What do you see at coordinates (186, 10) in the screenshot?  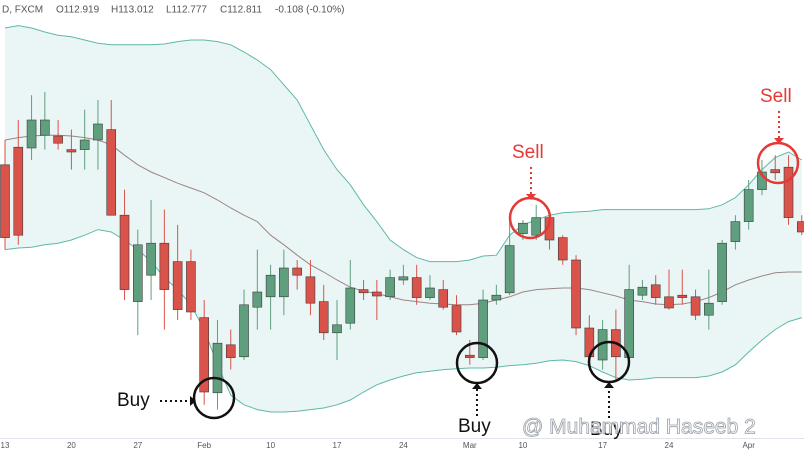 I see `low-label: L112.777` at bounding box center [186, 10].